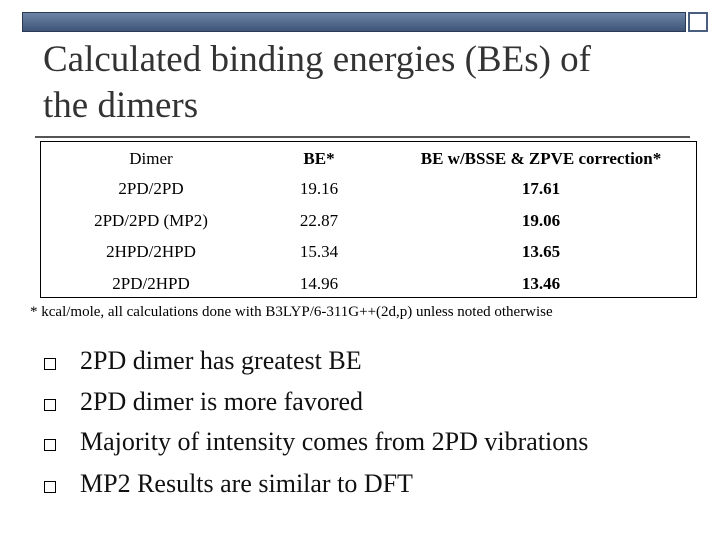 The image size is (720, 540). I want to click on table-cell: 15.34, so click(319, 251).